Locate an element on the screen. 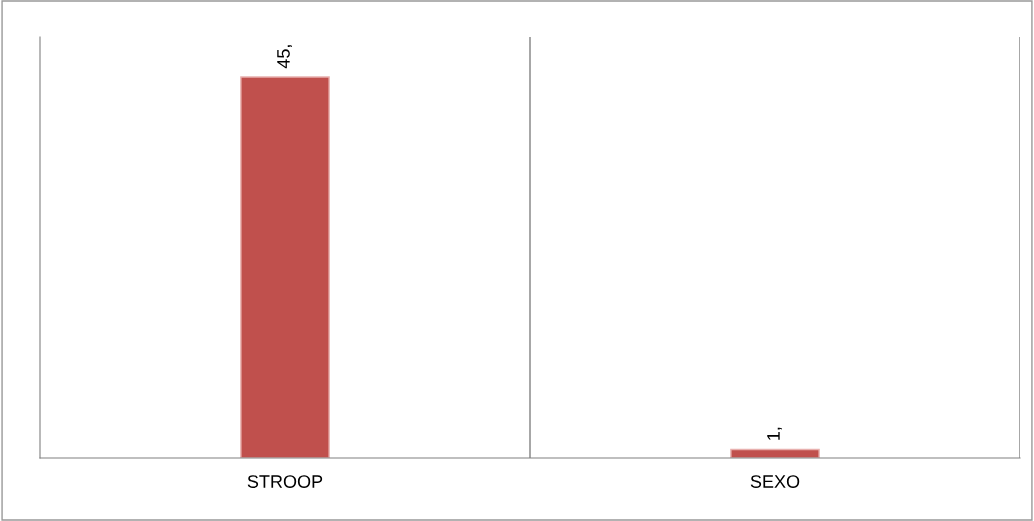 This screenshot has width=1034, height=521. x-tick-label: STROOP is located at coordinates (285, 481).